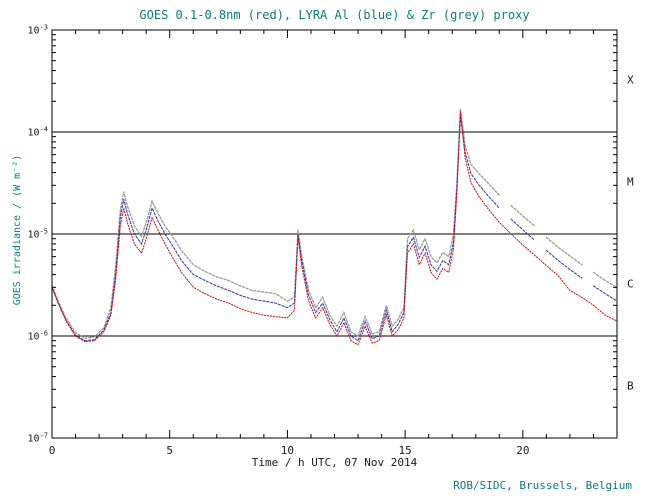  Describe the element at coordinates (630, 80) in the screenshot. I see `flare-class-label: X` at that location.